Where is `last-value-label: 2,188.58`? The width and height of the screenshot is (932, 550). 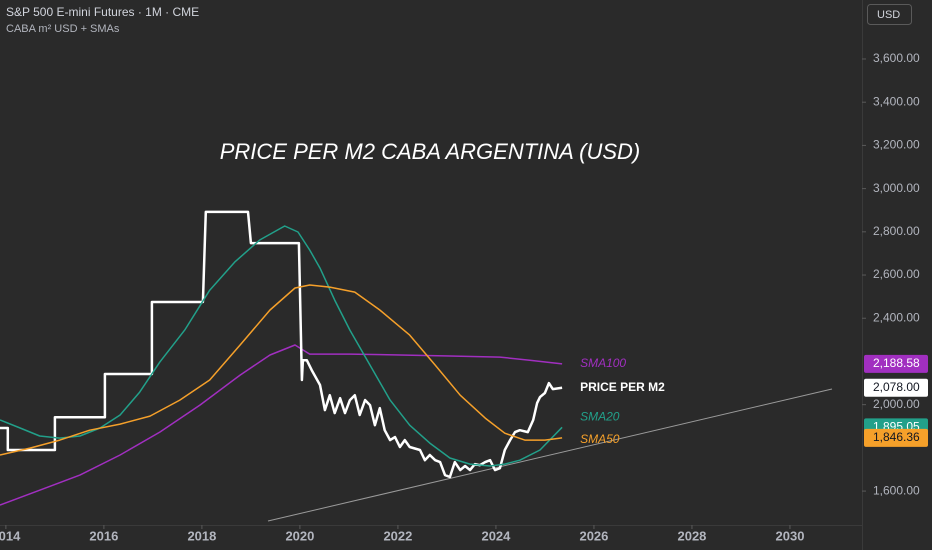 last-value-label: 2,188.58 is located at coordinates (896, 363).